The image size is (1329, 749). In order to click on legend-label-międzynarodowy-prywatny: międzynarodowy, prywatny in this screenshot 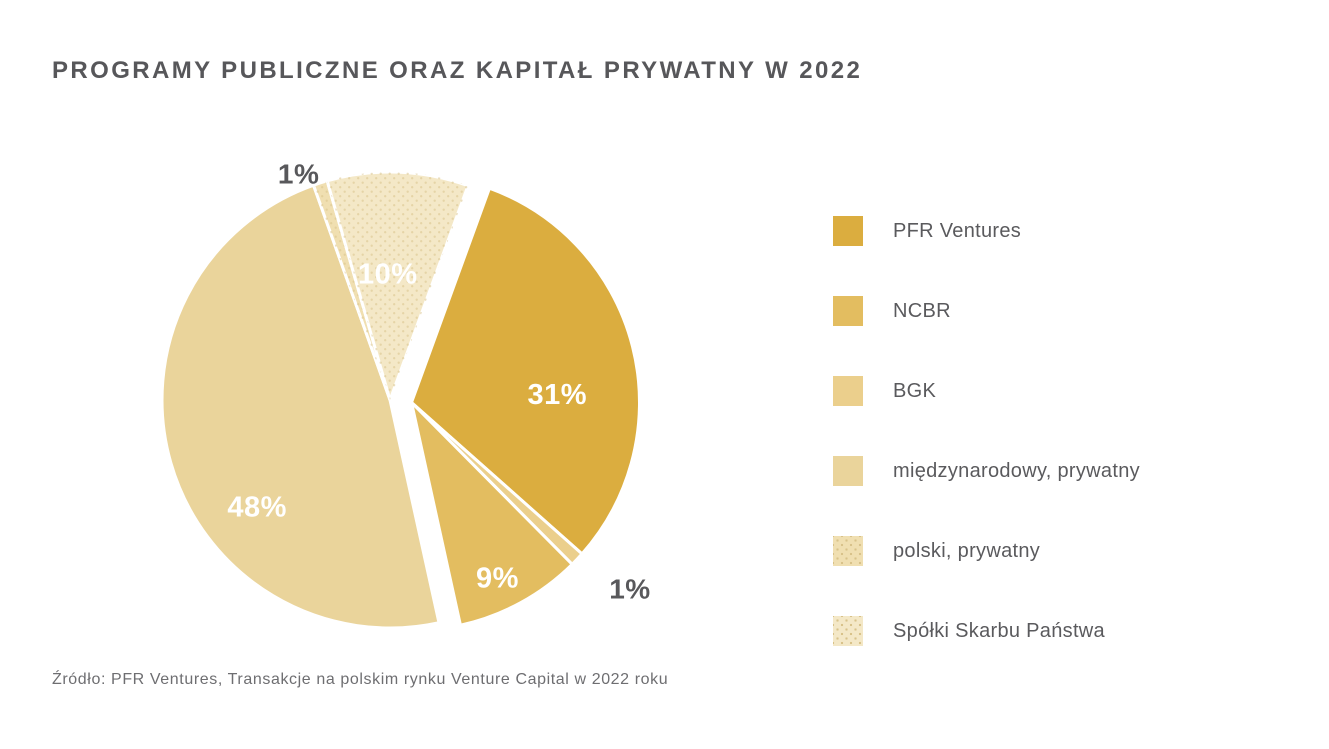, I will do `click(1016, 470)`.